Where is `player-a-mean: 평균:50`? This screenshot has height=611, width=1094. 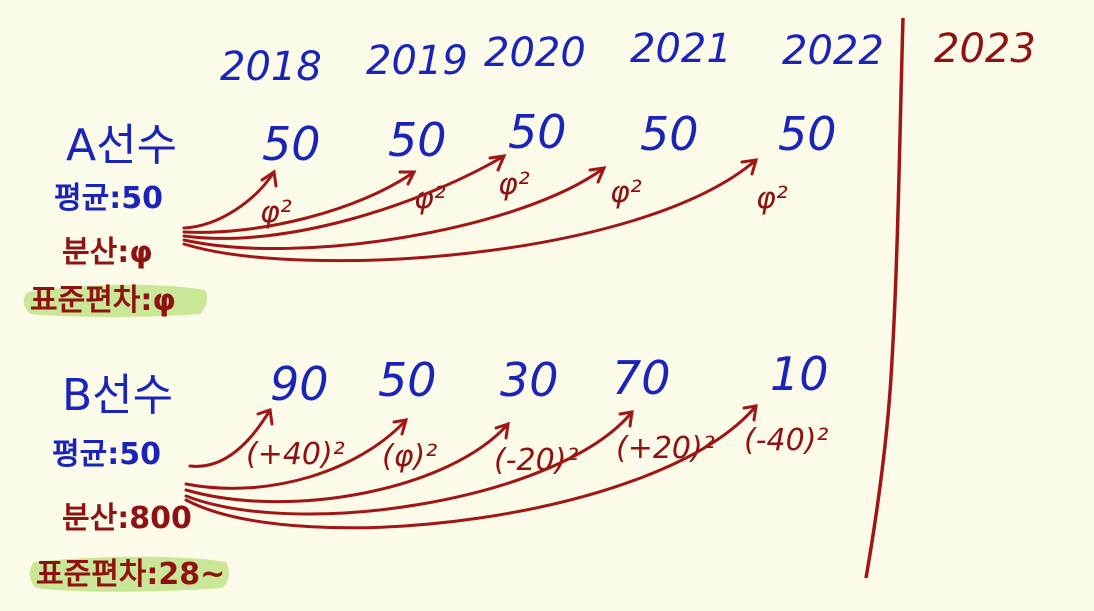
player-a-mean: 평균:50 is located at coordinates (108, 198).